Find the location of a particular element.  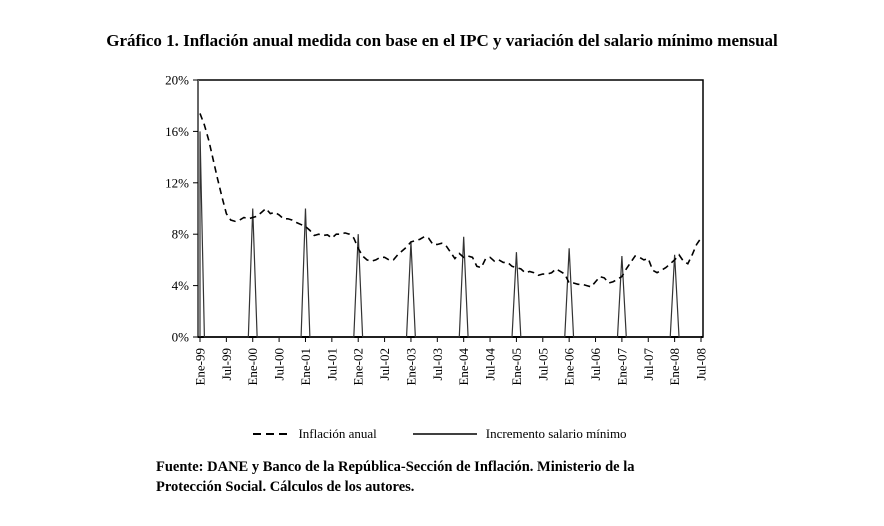

x-tick-label: Ene-07 is located at coordinates (621, 367).